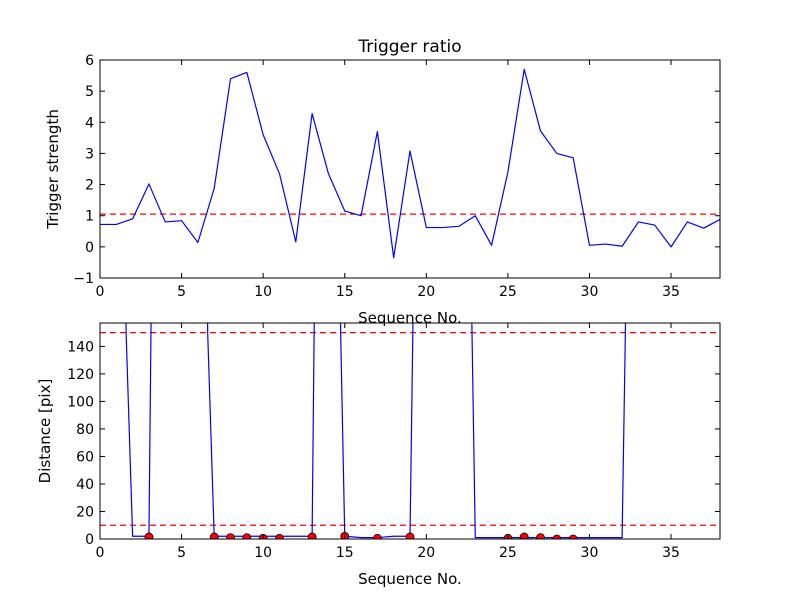 Image resolution: width=800 pixels, height=600 pixels. What do you see at coordinates (426, 553) in the screenshot?
I see `panel-bottom-x-tick-label-4: 20` at bounding box center [426, 553].